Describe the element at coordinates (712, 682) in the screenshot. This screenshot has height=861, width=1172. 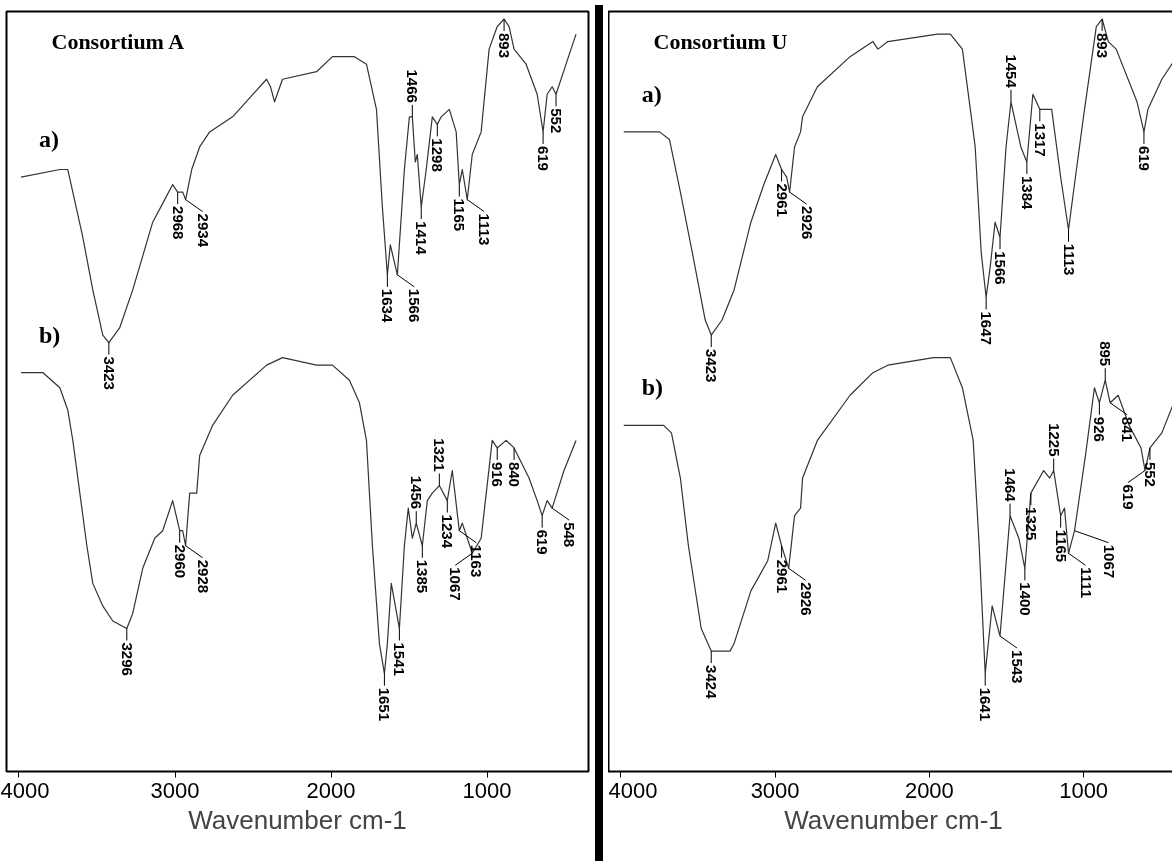
I see `annotation: 3424` at that location.